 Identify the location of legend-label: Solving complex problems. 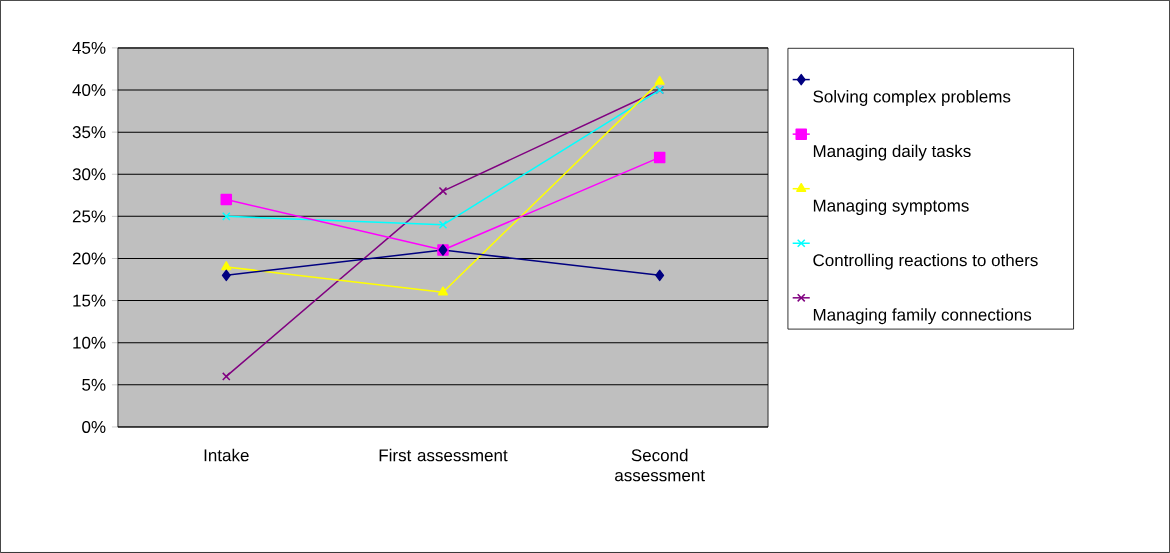
(912, 98).